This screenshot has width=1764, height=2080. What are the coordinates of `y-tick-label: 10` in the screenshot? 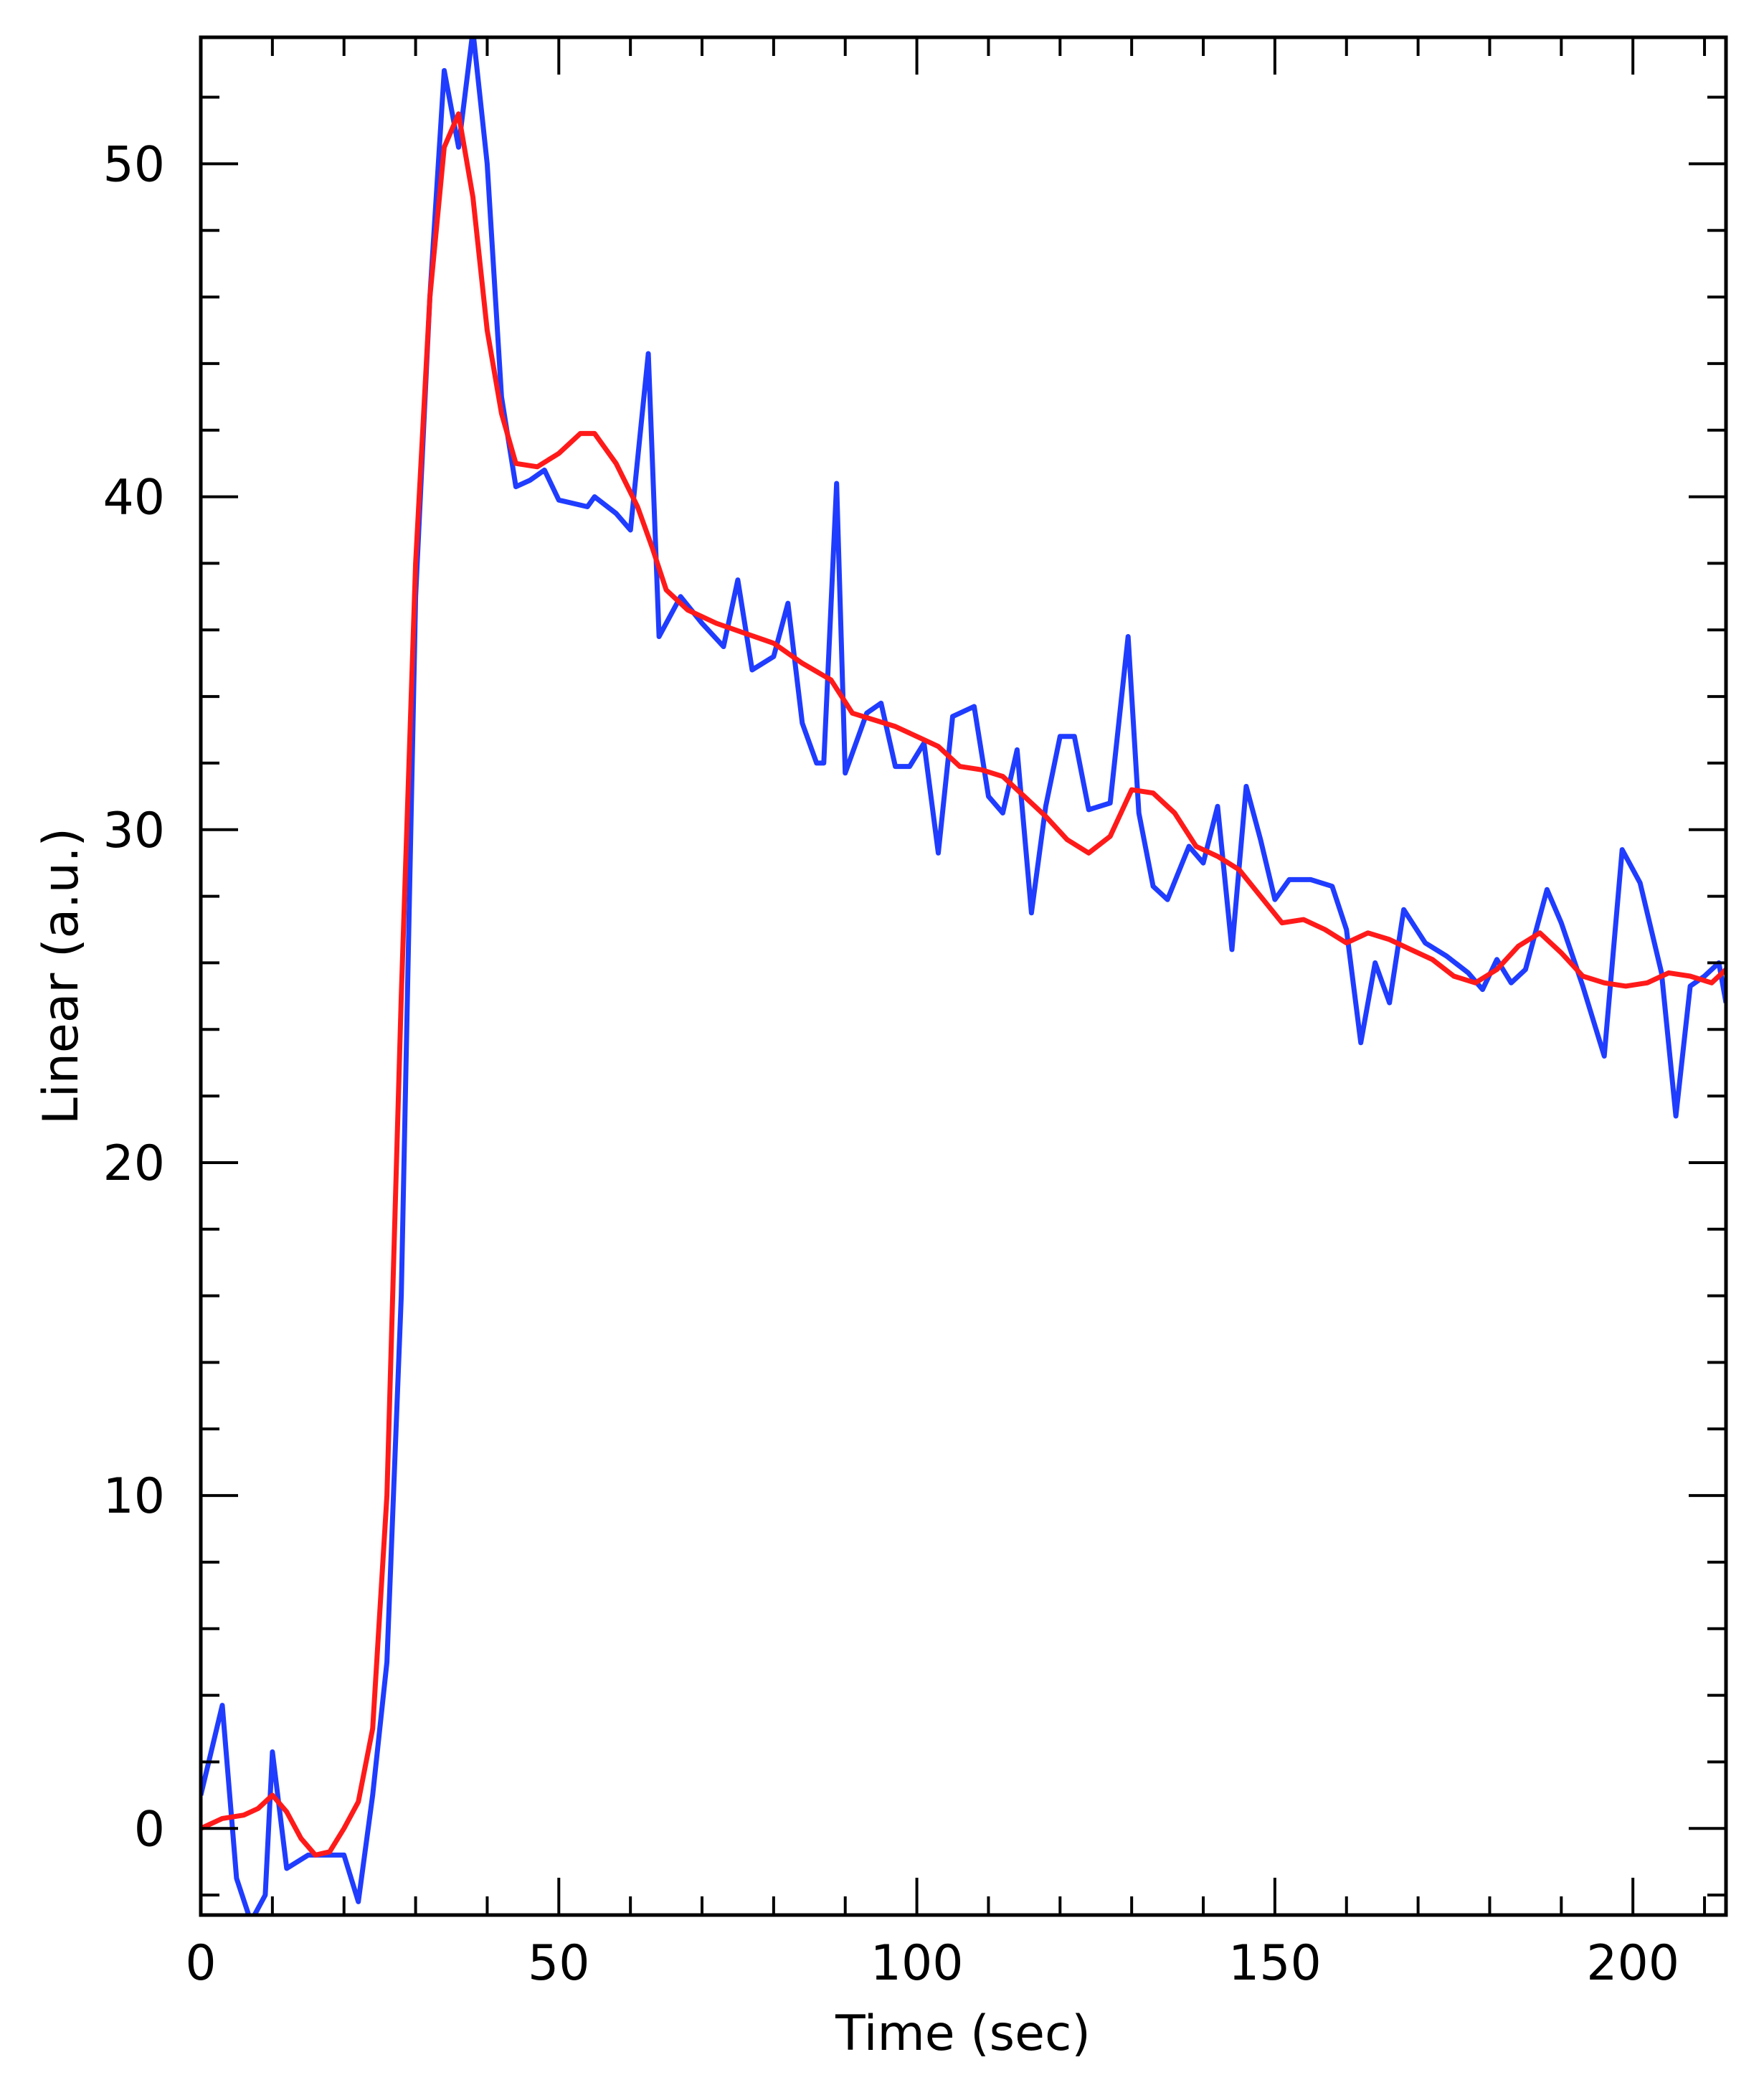 It's located at (134, 1496).